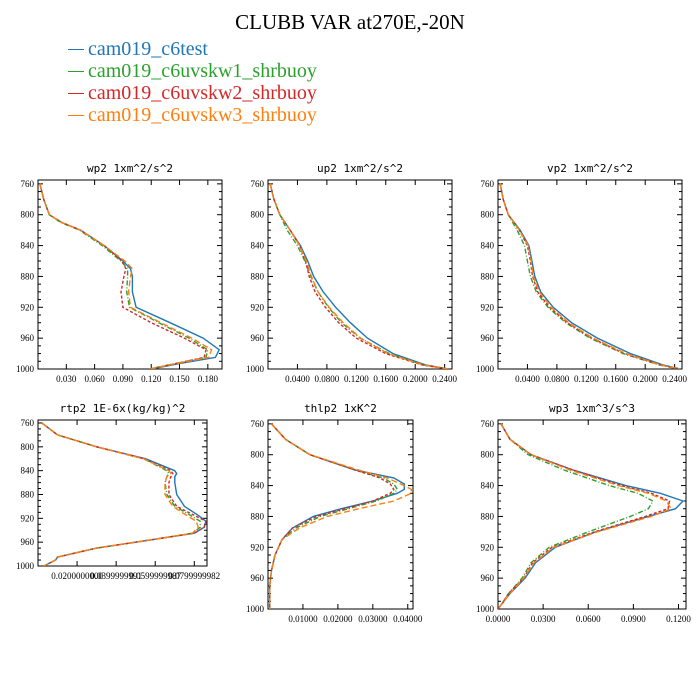  What do you see at coordinates (155, 576) in the screenshot?
I see `x-tick-label: 0.0599999987` at bounding box center [155, 576].